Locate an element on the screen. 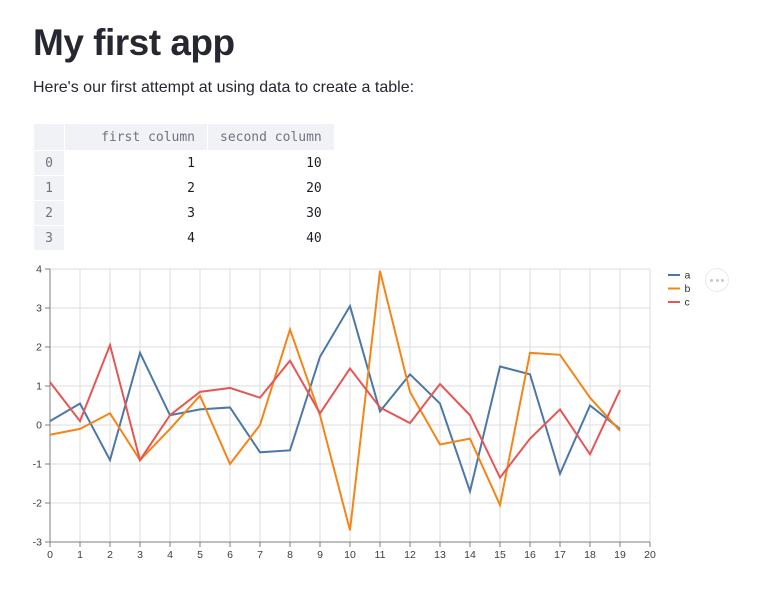  x-tick-label: 10 is located at coordinates (350, 555).